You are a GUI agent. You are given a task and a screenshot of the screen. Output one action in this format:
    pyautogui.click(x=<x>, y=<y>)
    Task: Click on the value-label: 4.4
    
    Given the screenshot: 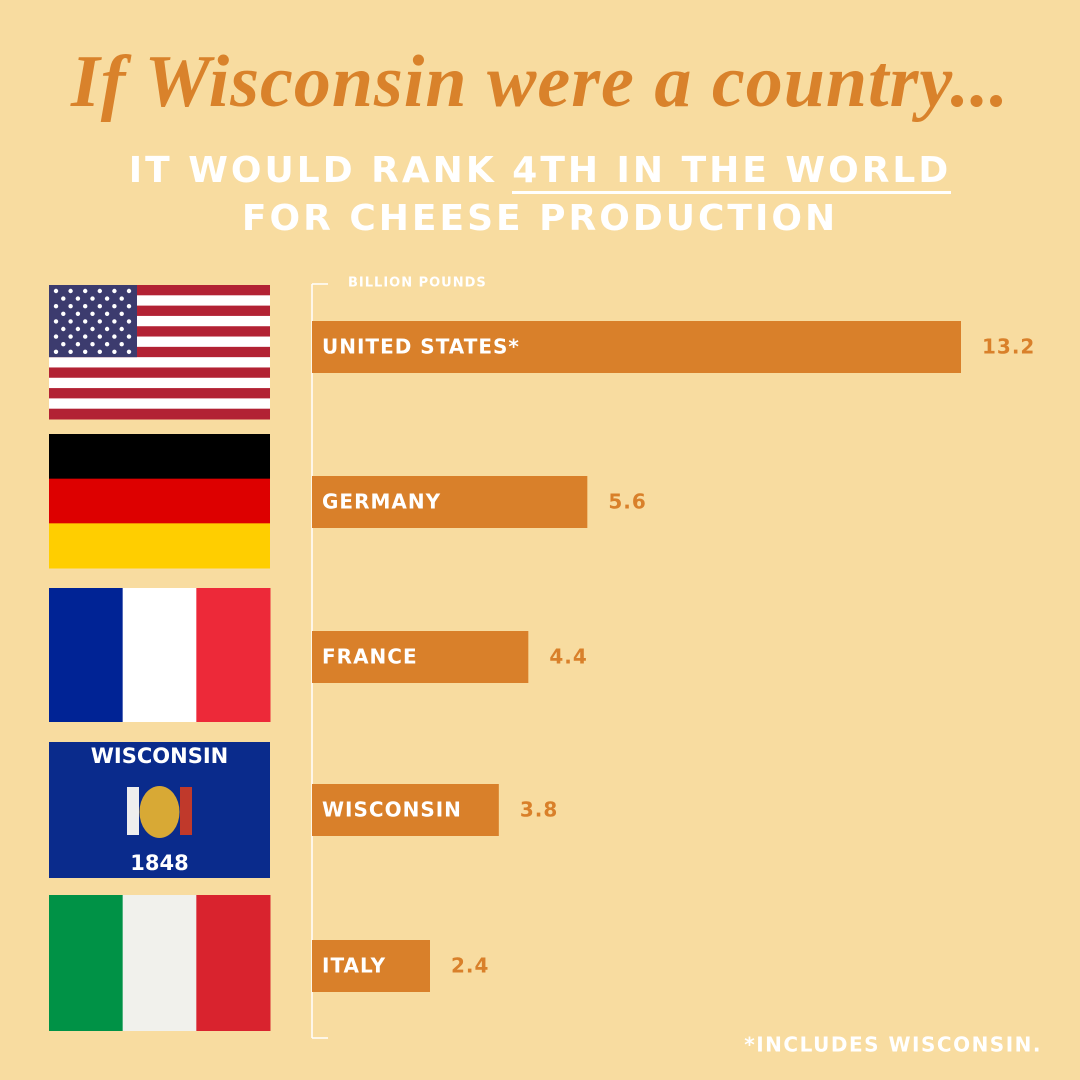 What is the action you would take?
    pyautogui.click(x=568, y=657)
    